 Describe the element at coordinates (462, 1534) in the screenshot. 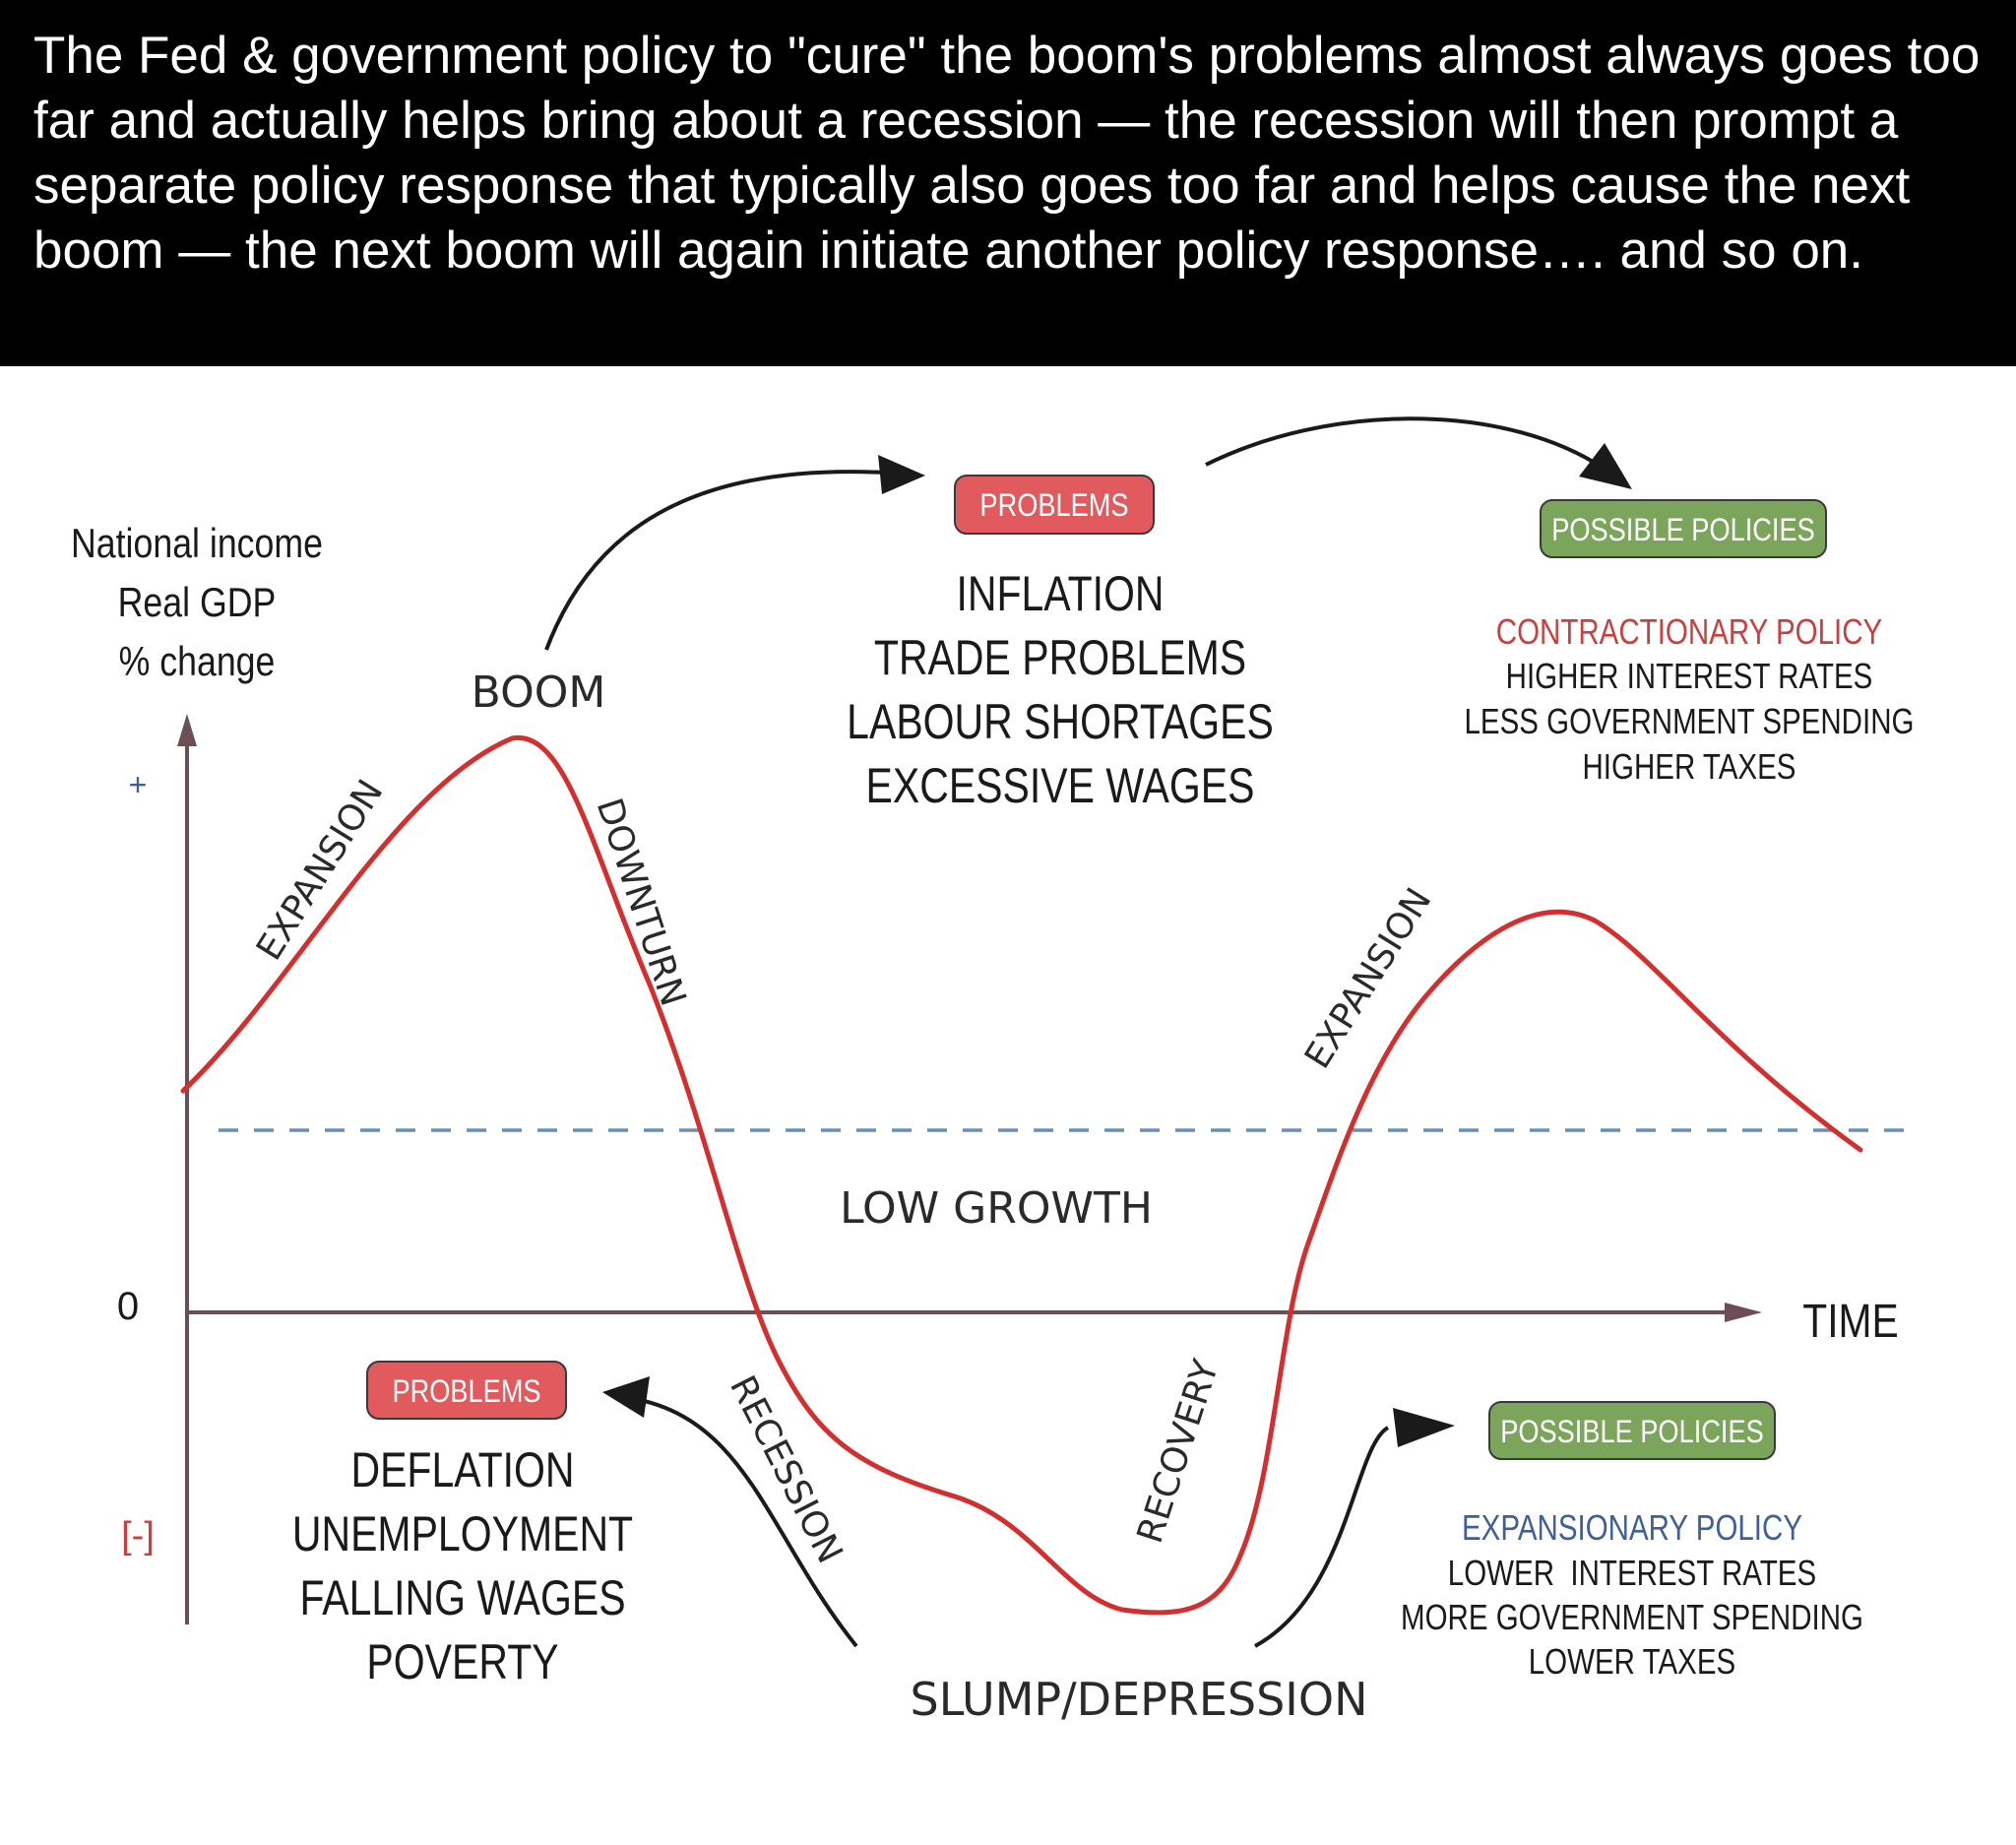

I see `slump-problem-item: UNEMPLOYMENT` at that location.